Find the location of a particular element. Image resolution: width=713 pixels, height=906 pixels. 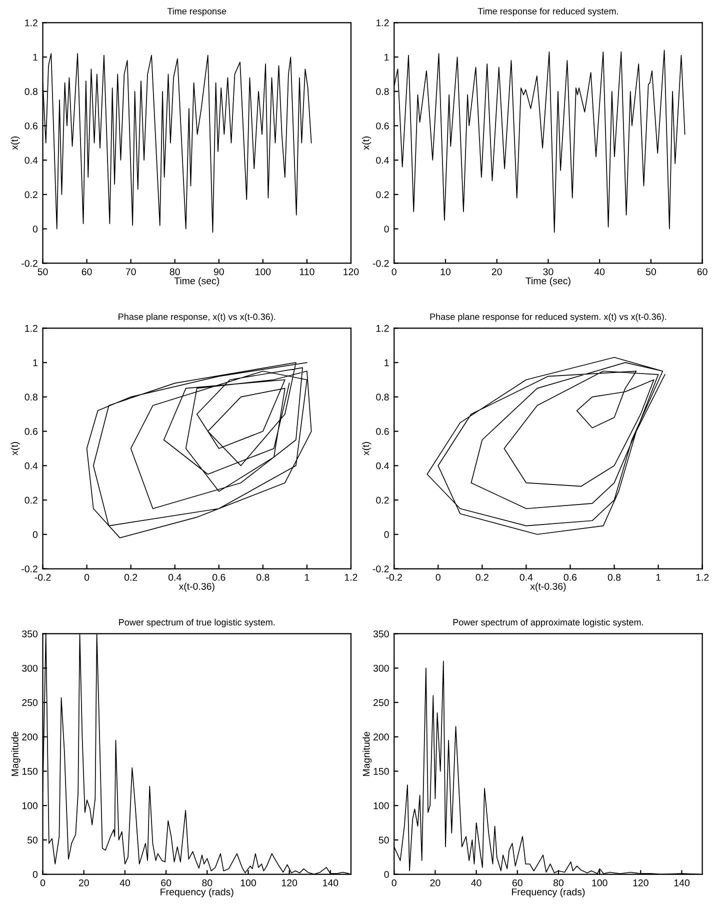

chart-title: Power spectrum of true logistic system. is located at coordinates (197, 623).